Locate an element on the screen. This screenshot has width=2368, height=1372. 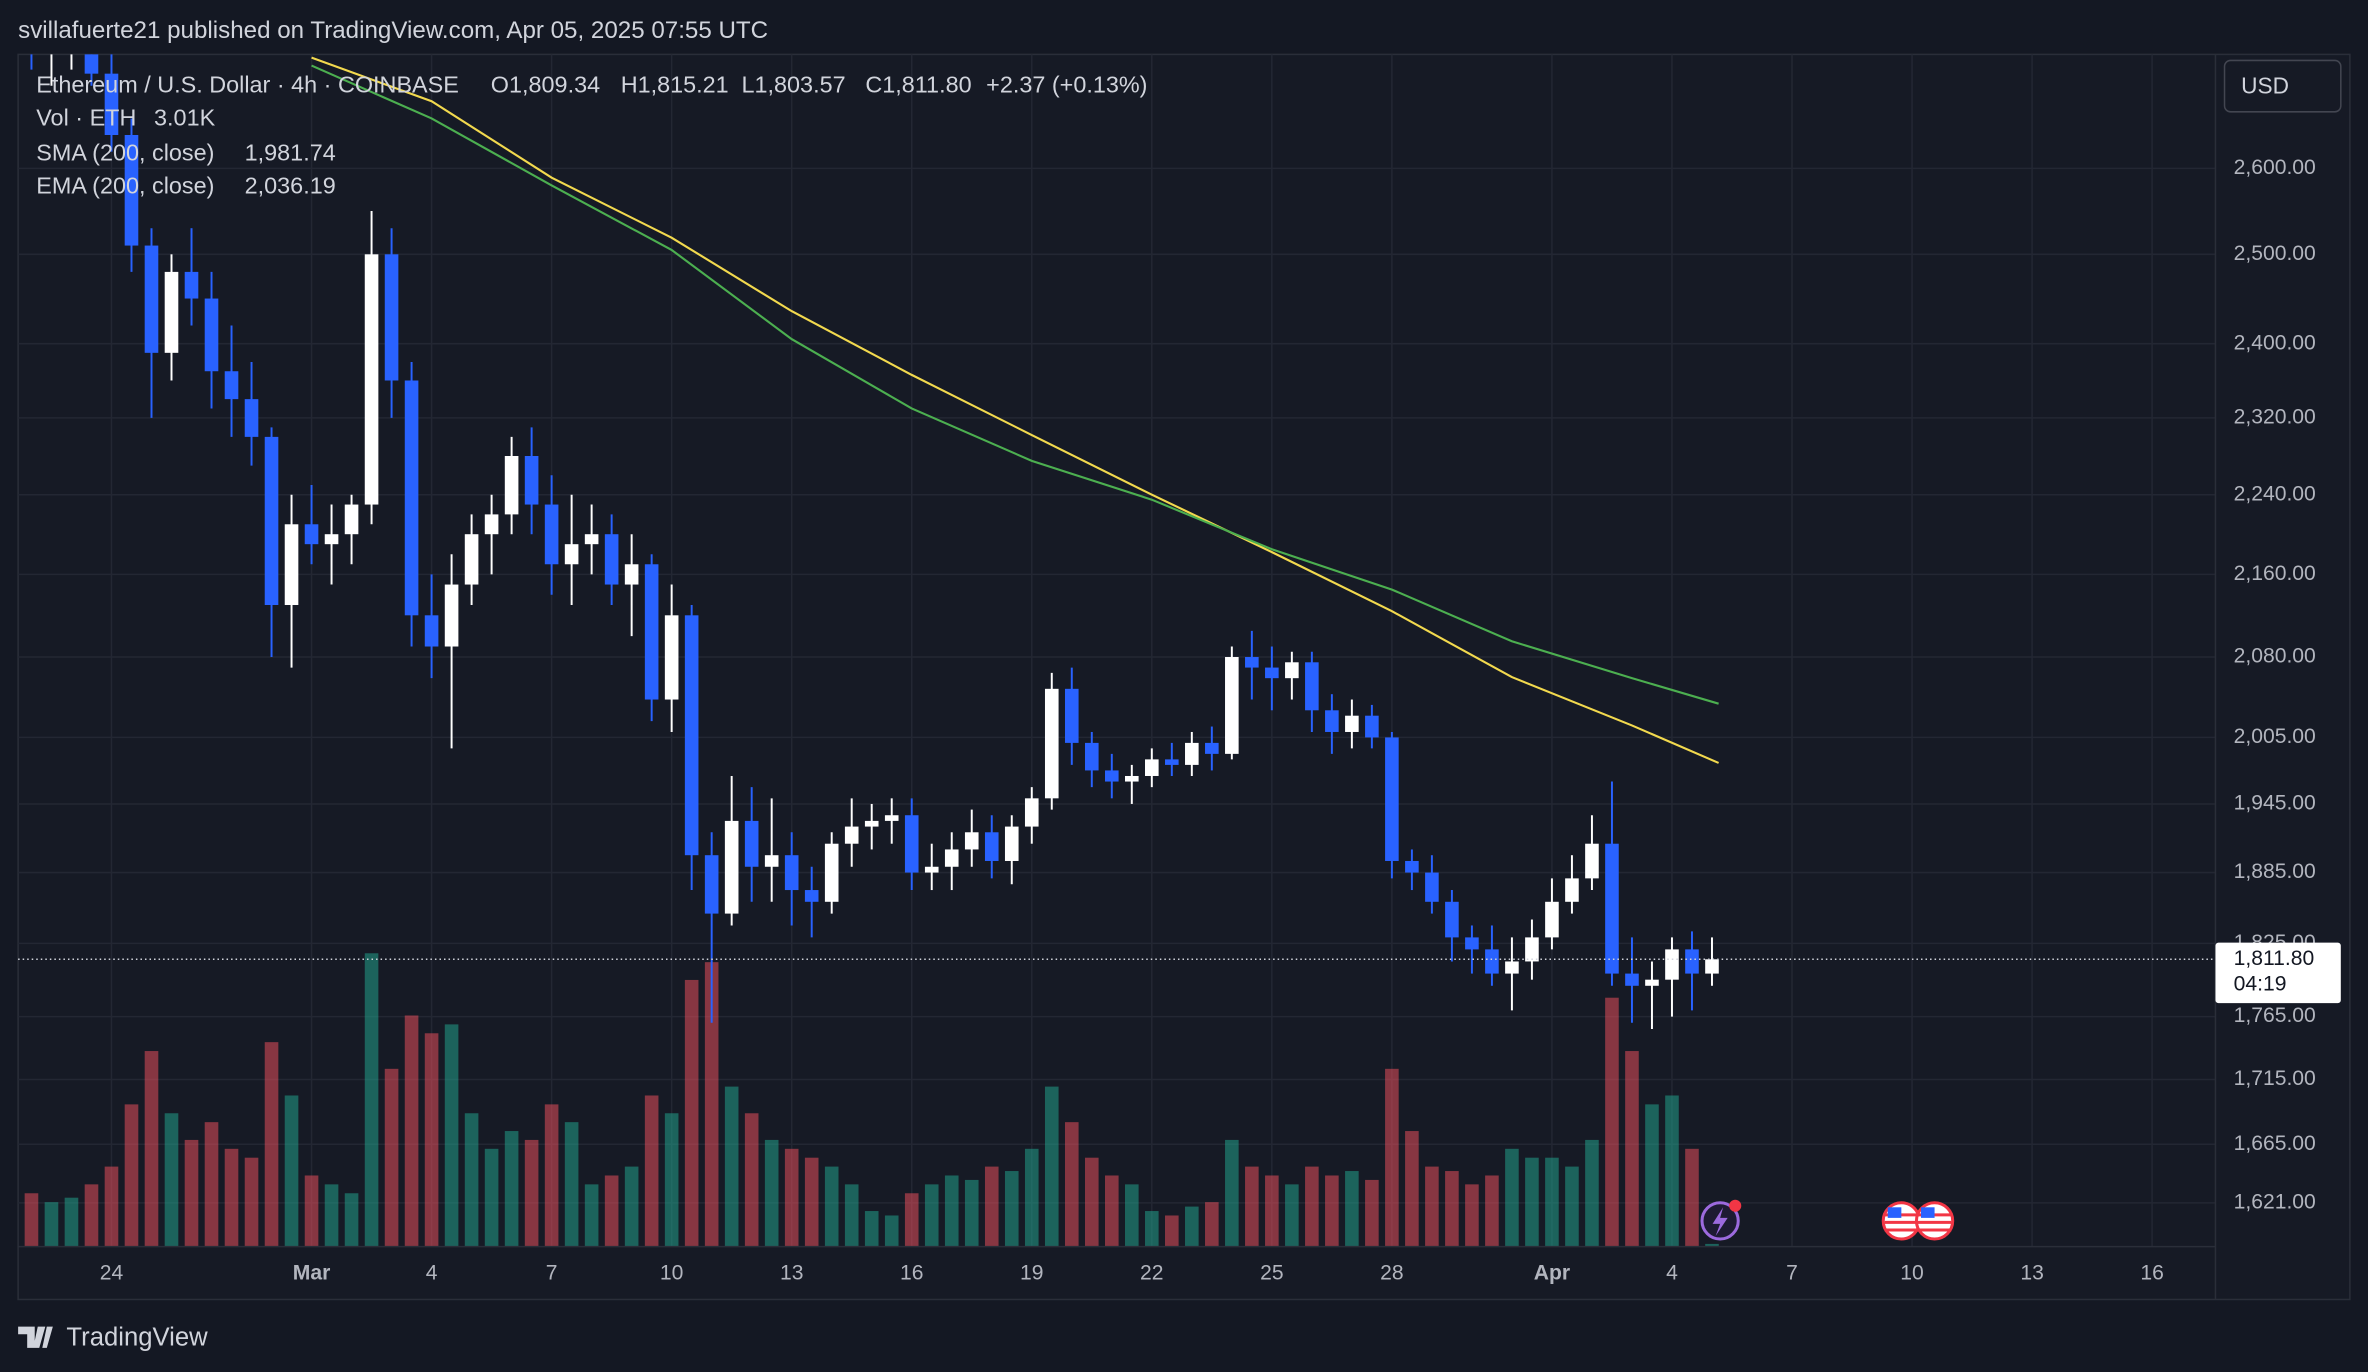
event-icons is located at coordinates (1827, 1220).